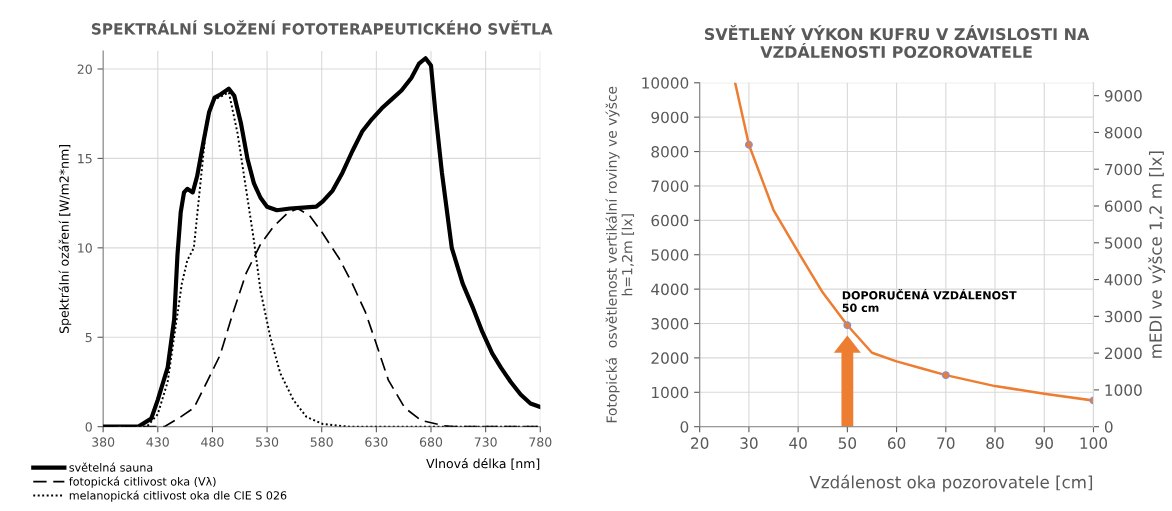  I want to click on y2-tick-label: 3000, so click(1123, 316).